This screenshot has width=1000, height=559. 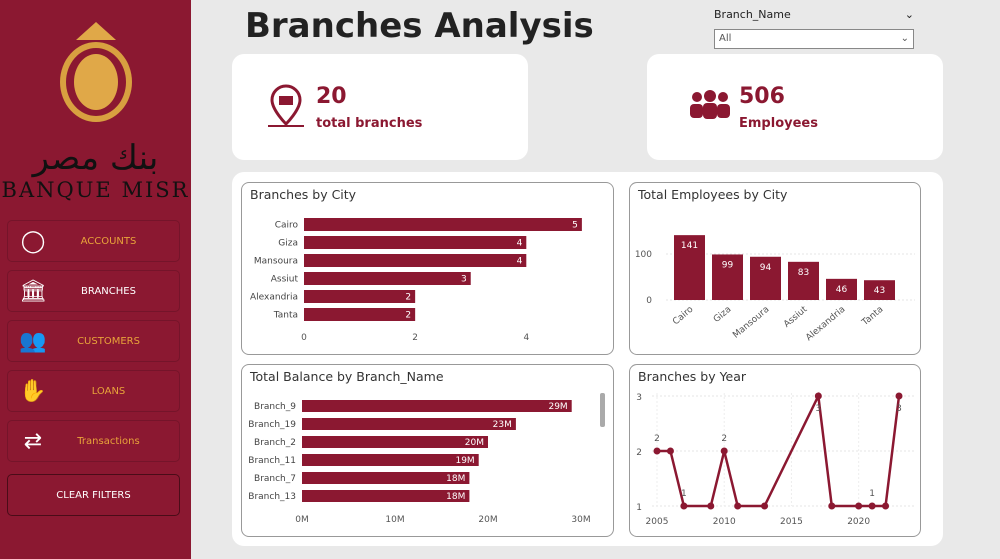 I want to click on nav-accounts: ◯ ACCOUNTS, so click(x=93, y=241).